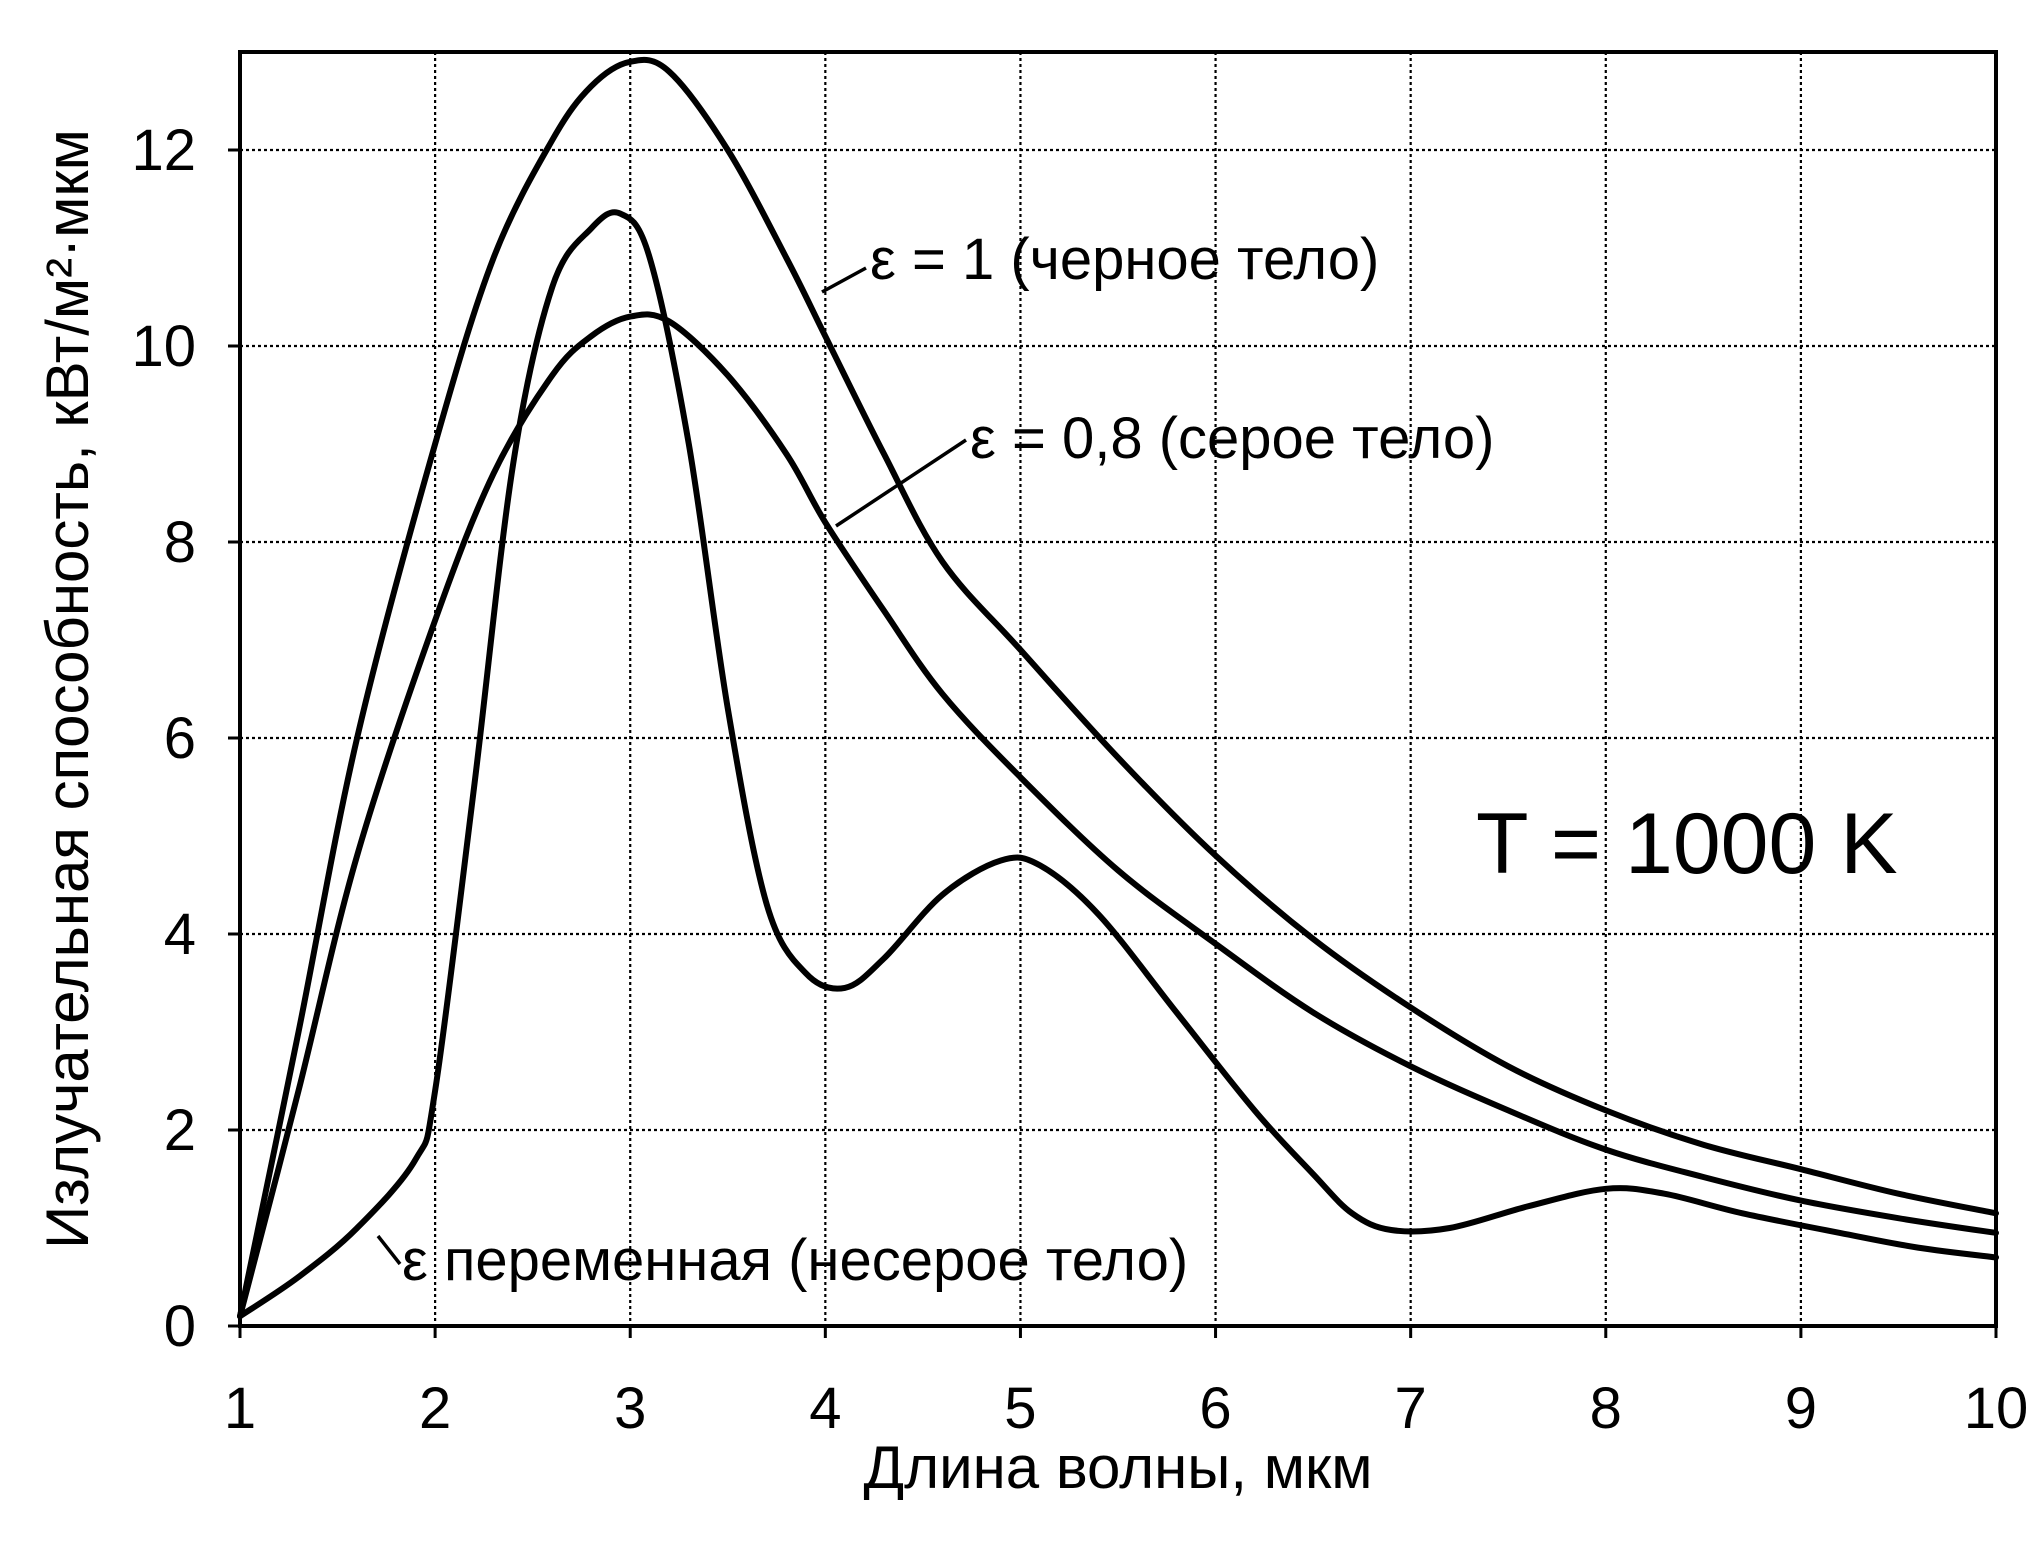  What do you see at coordinates (1801, 1408) in the screenshot?
I see `x-tick-label: 9` at bounding box center [1801, 1408].